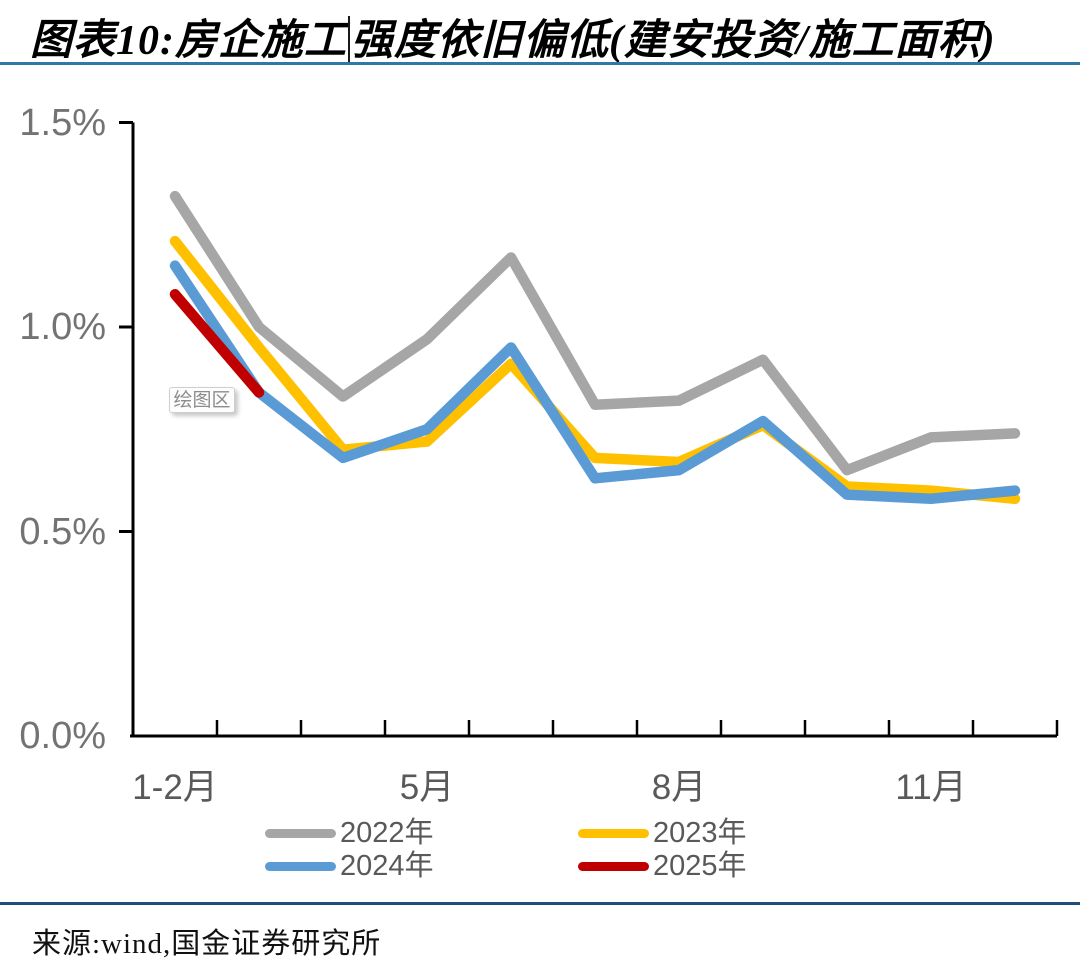 The height and width of the screenshot is (975, 1080). I want to click on footer-divider, so click(540, 903).